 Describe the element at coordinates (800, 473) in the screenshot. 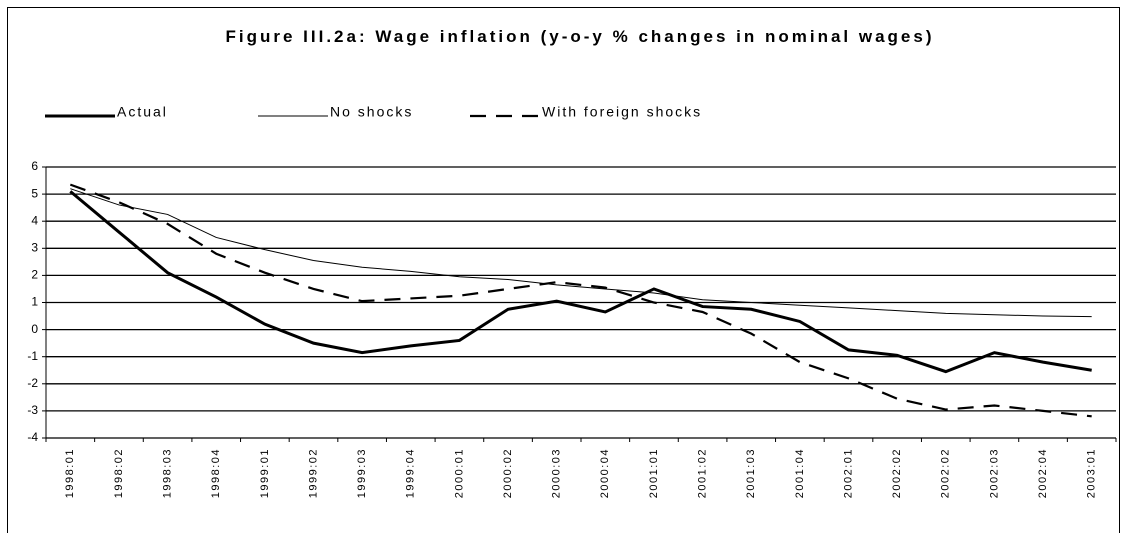

I see `x-tick-label: 2001:04` at that location.